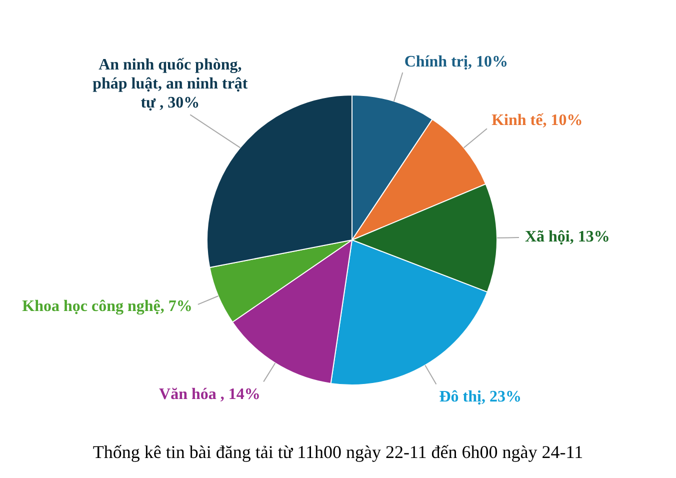  Describe the element at coordinates (456, 61) in the screenshot. I see `slice-label: Chính trị, 10%` at that location.